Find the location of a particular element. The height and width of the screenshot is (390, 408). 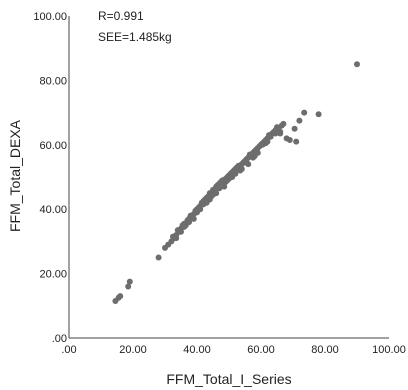

y-tick-label: 60.00 is located at coordinates (53, 146).